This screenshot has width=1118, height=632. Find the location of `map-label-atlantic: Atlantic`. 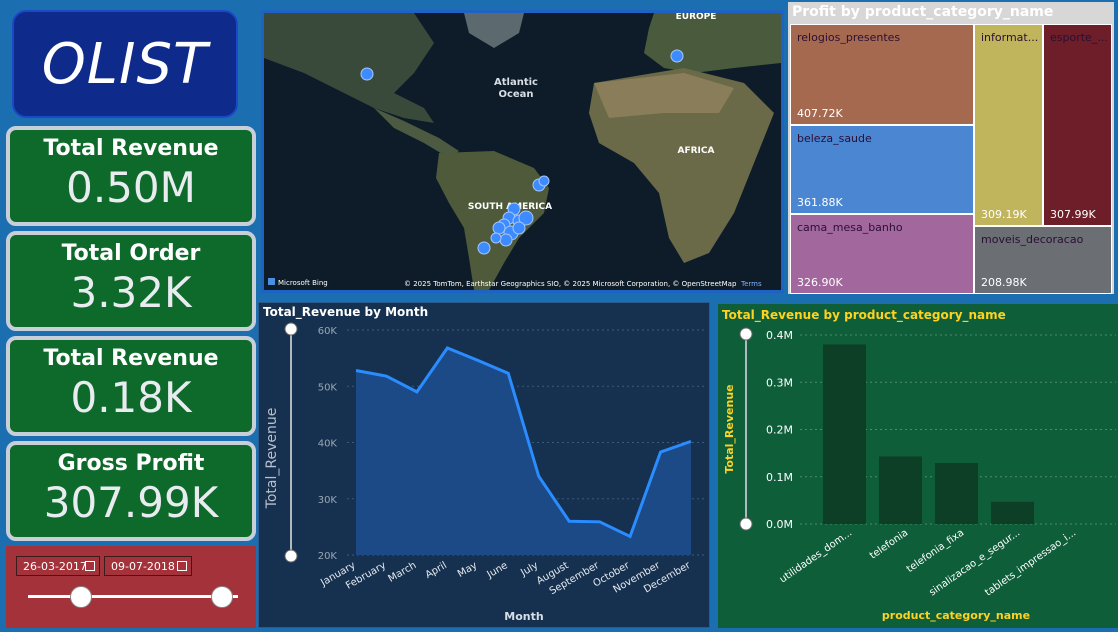

map-label-atlantic: Atlantic is located at coordinates (516, 82).